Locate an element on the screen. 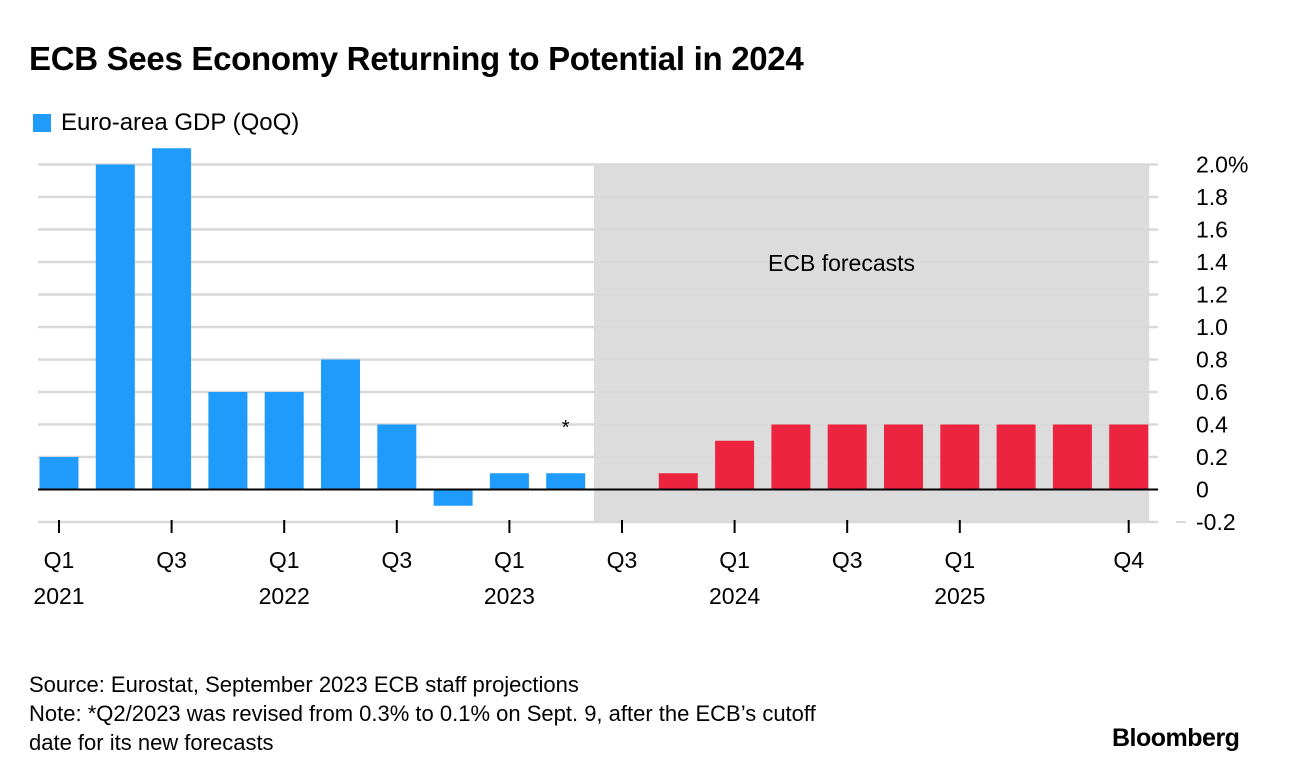 The width and height of the screenshot is (1292, 784). y-tick-label: 0 is located at coordinates (1202, 490).